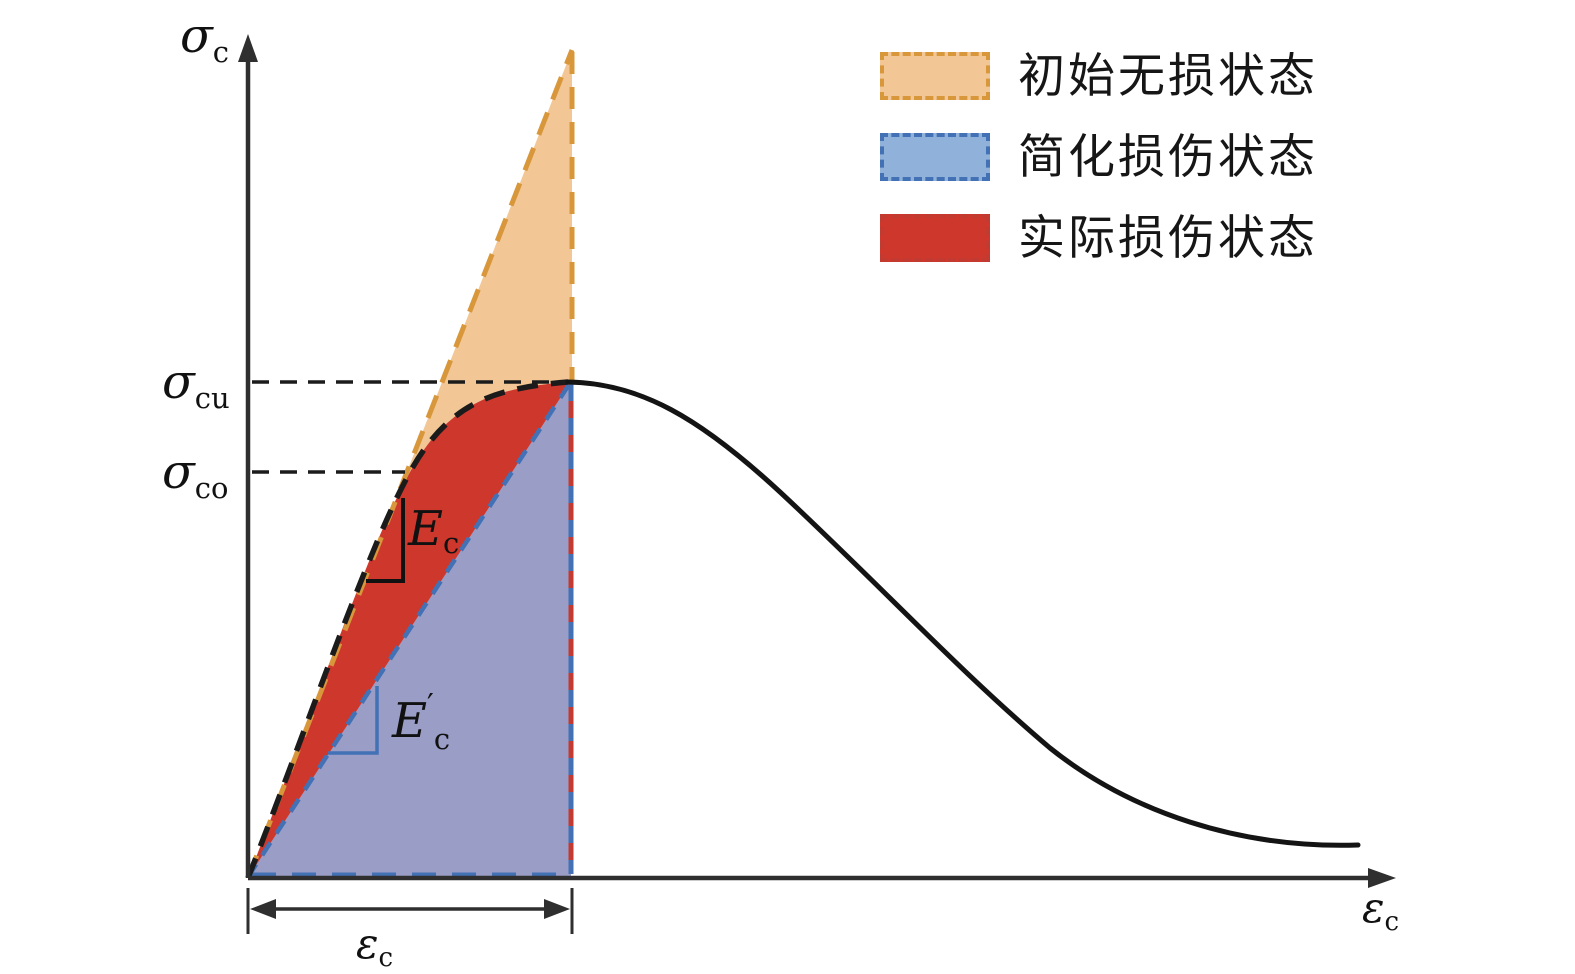  I want to click on legend-item-simplified-damage: 简化损伤状态, so click(1099, 157).